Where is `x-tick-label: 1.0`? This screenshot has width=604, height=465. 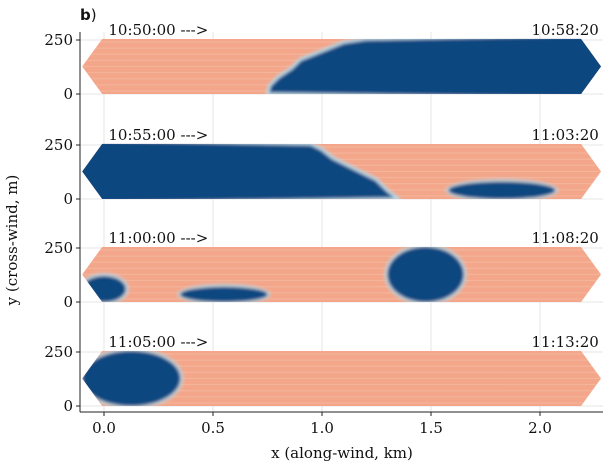
x-tick-label: 1.0 is located at coordinates (322, 428).